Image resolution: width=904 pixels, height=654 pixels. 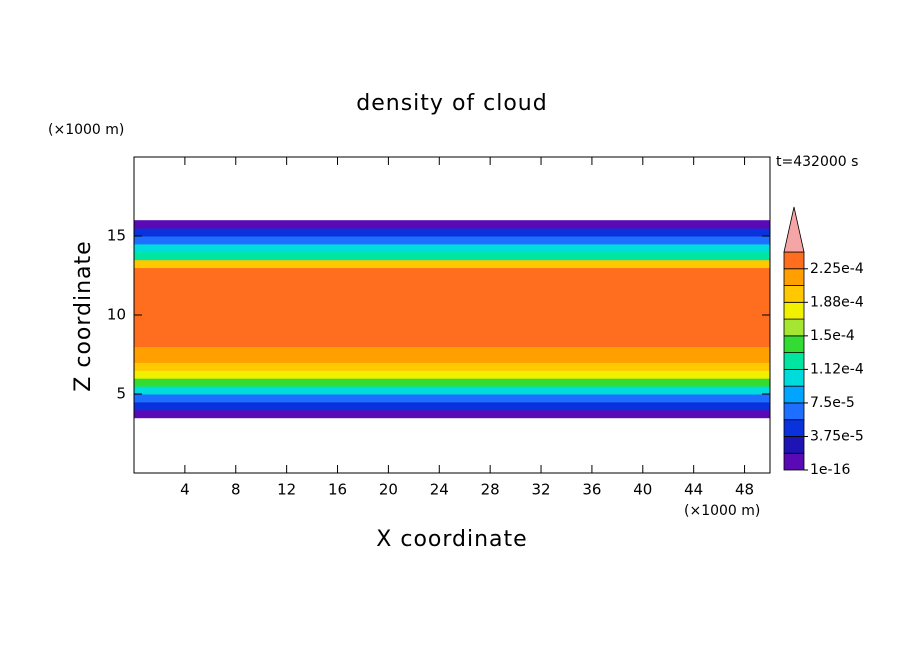 What do you see at coordinates (642, 490) in the screenshot?
I see `x-tick-label: 40` at bounding box center [642, 490].